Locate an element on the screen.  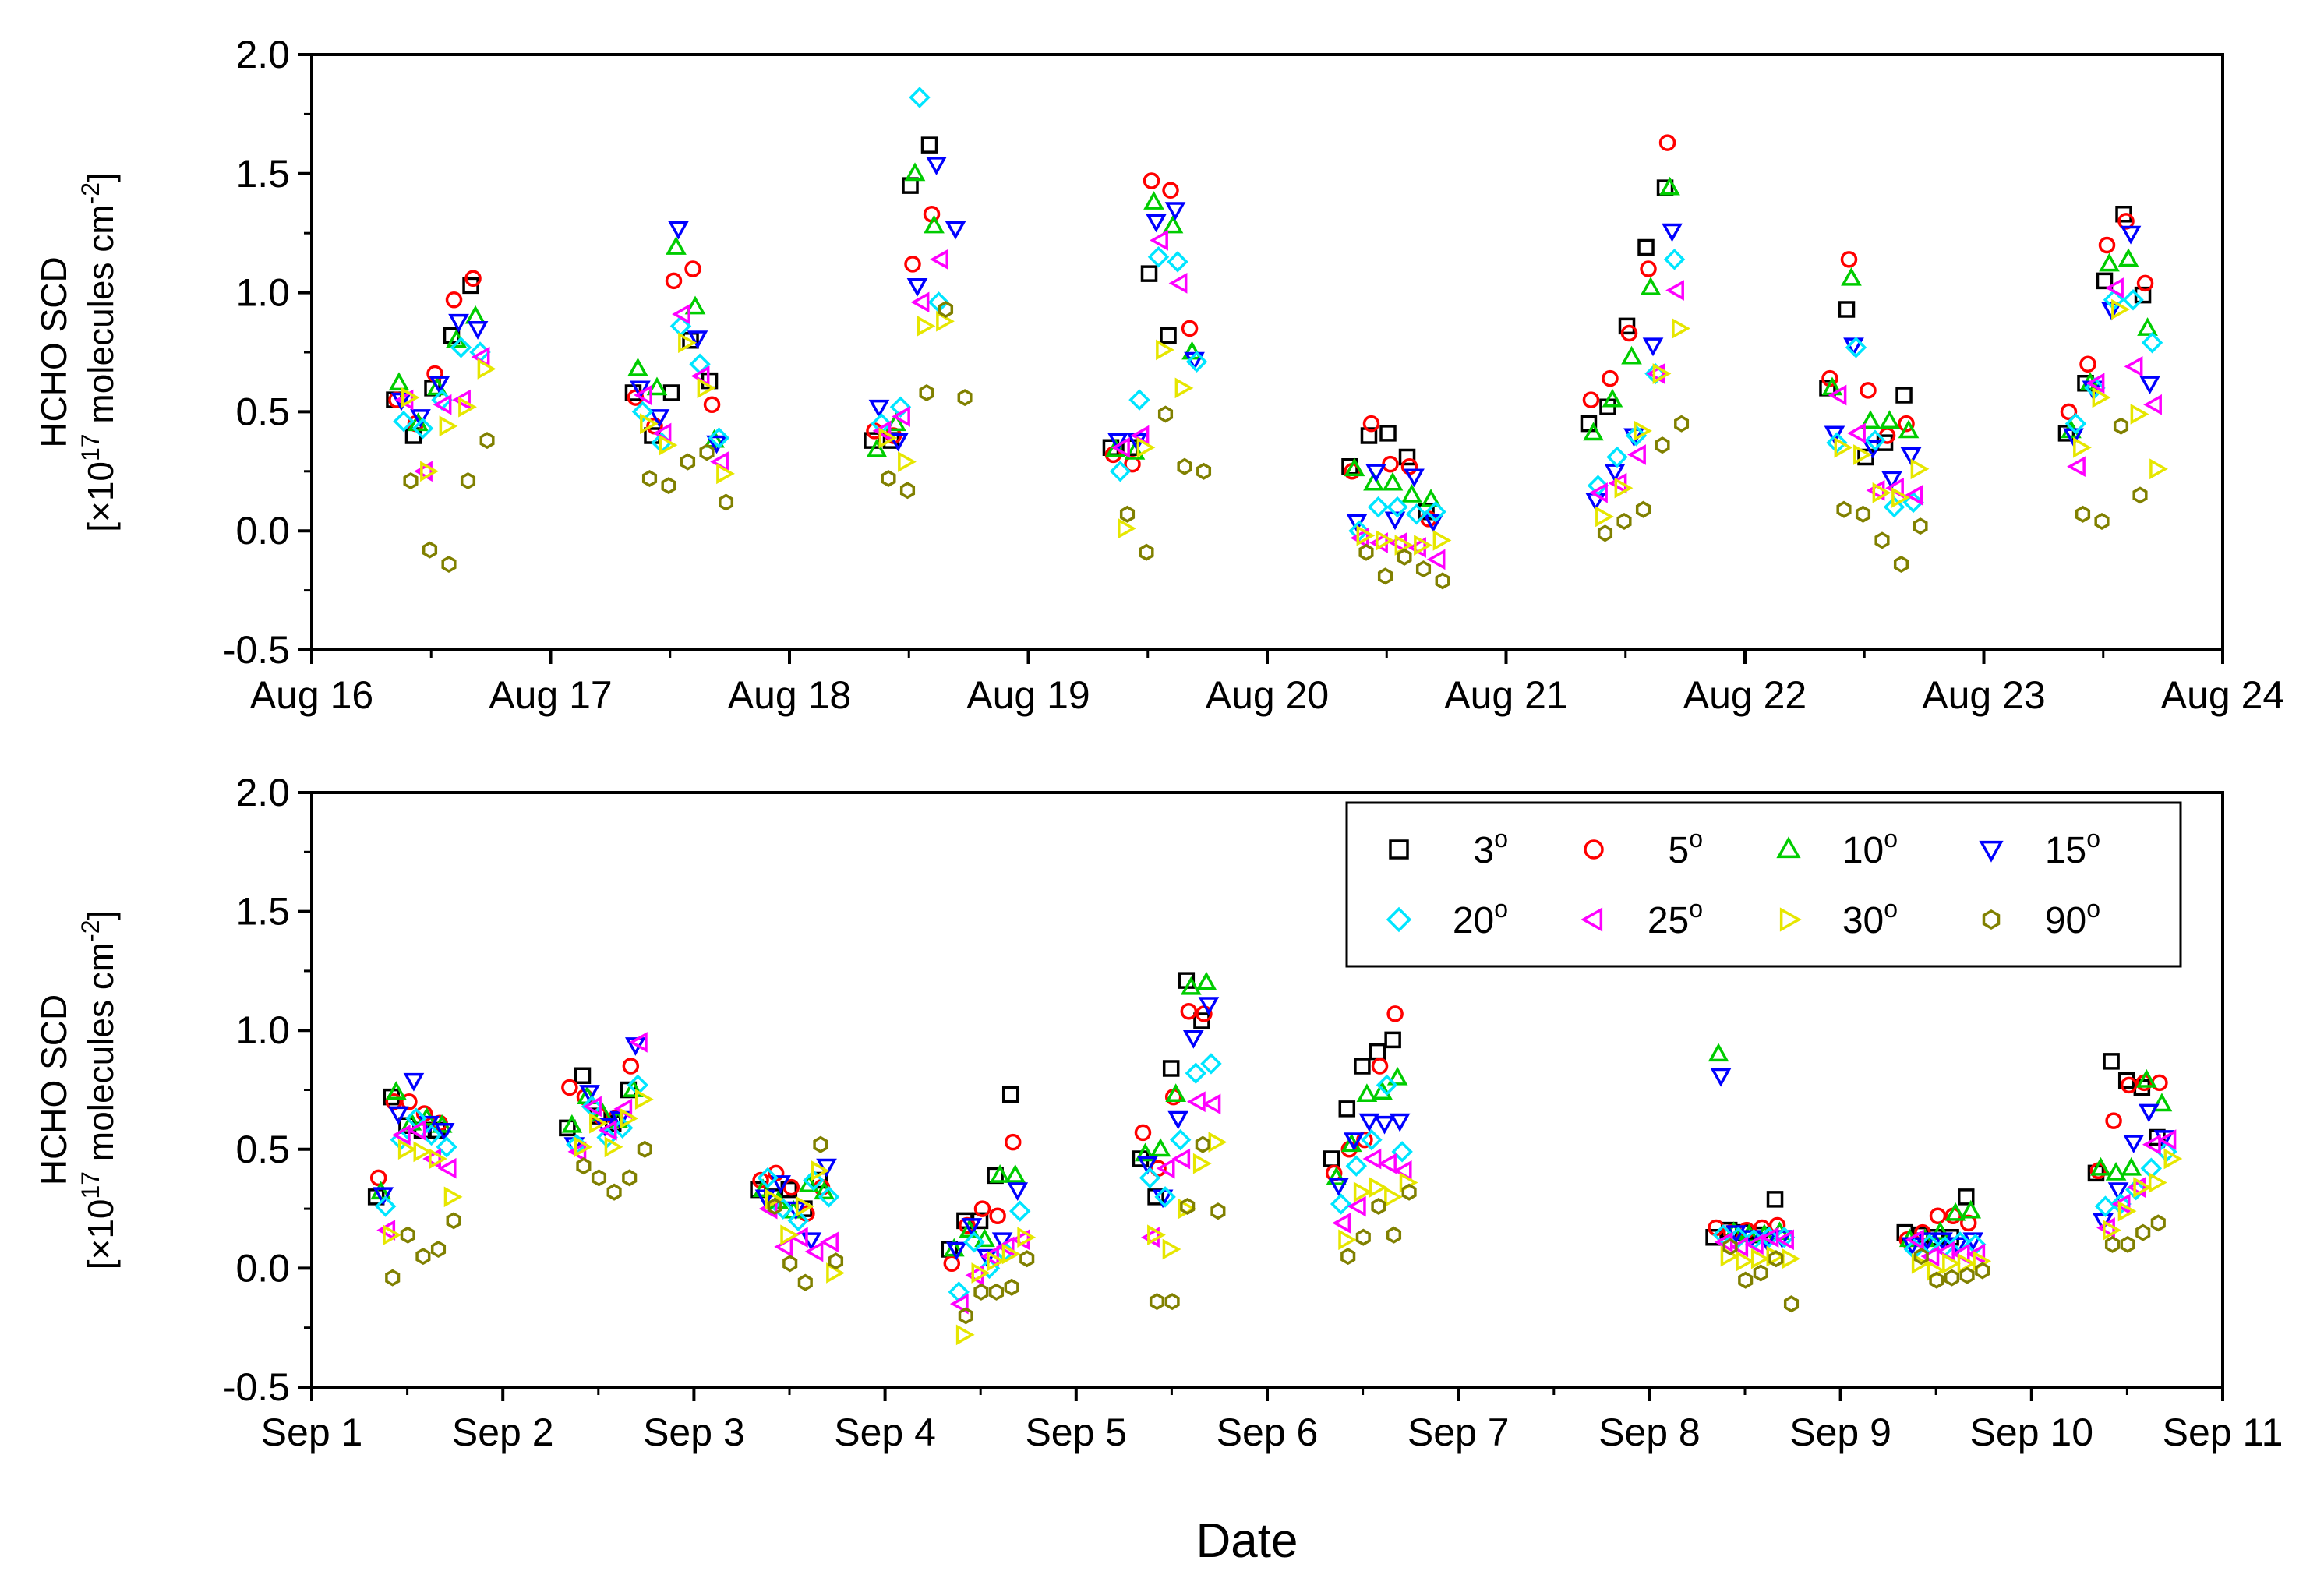
series-20-deg is located at coordinates (1275, 1178).